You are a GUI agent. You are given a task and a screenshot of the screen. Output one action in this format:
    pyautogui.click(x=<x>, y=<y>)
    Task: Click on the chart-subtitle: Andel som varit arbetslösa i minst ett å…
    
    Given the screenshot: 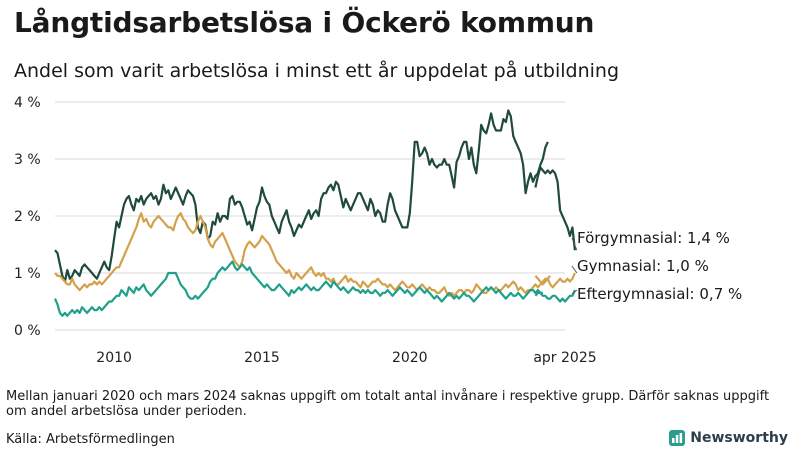 What is the action you would take?
    pyautogui.click(x=317, y=71)
    